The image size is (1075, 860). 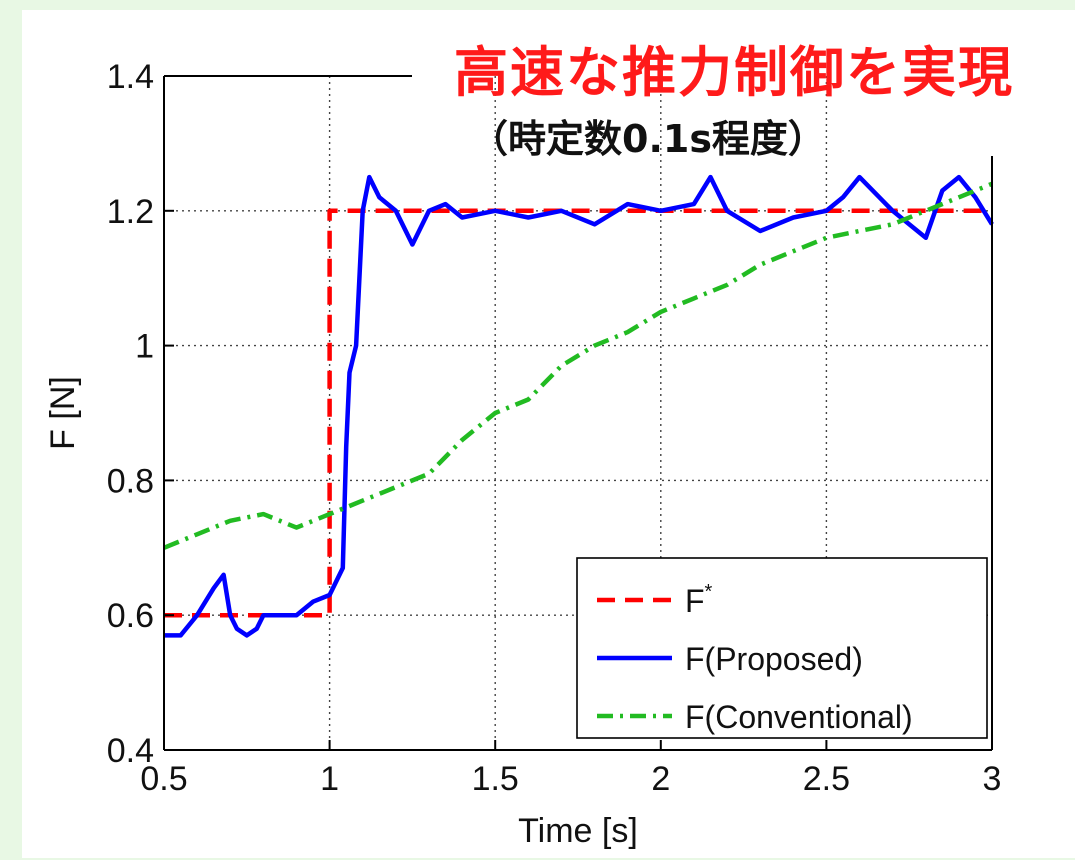 What do you see at coordinates (329, 779) in the screenshot?
I see `x-tick-label: 1` at bounding box center [329, 779].